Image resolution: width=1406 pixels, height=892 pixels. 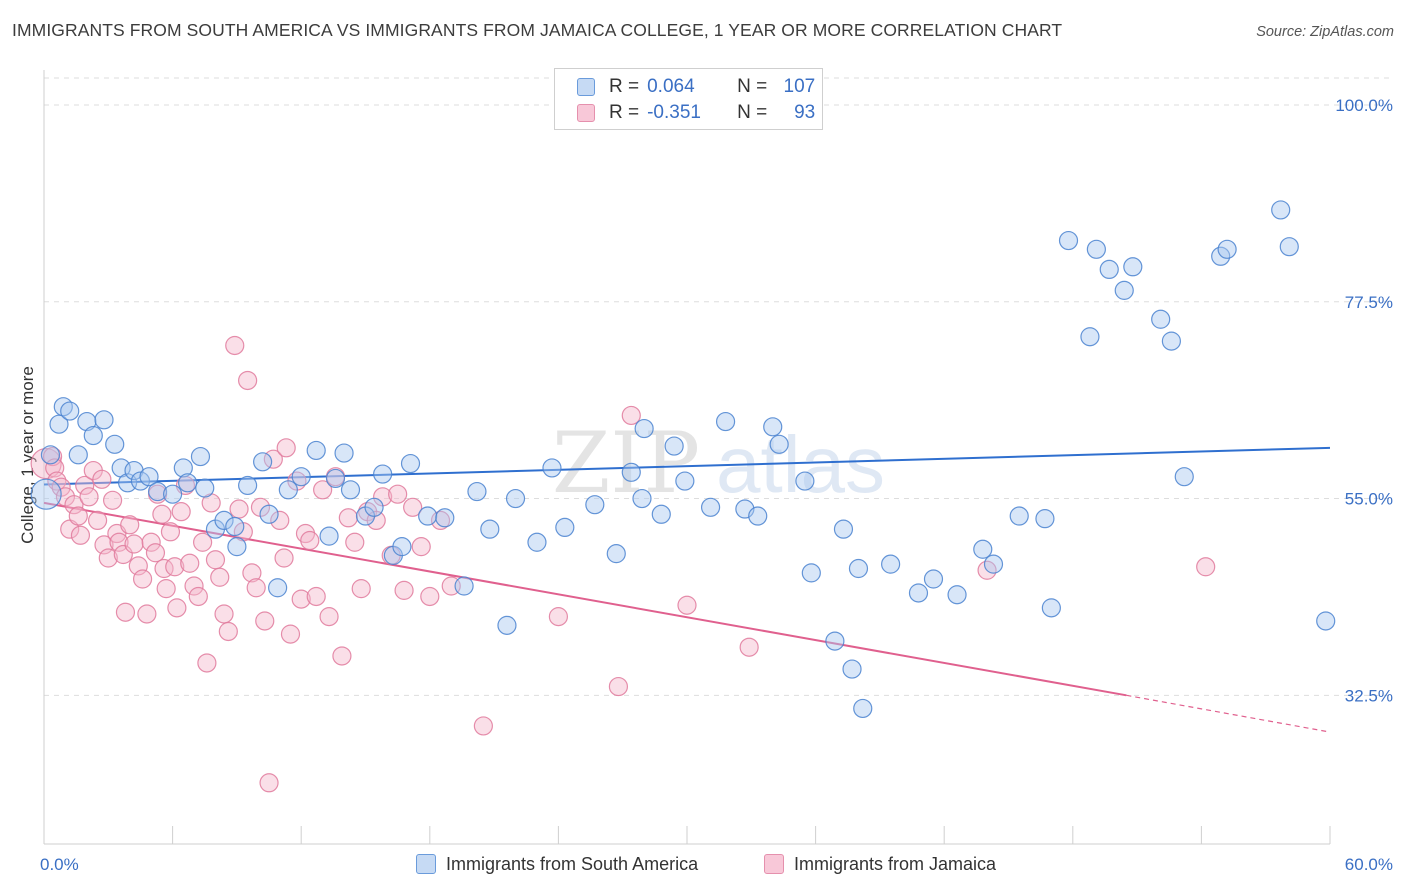 I want to click on south-america-trend-line, so click(x=687, y=466).